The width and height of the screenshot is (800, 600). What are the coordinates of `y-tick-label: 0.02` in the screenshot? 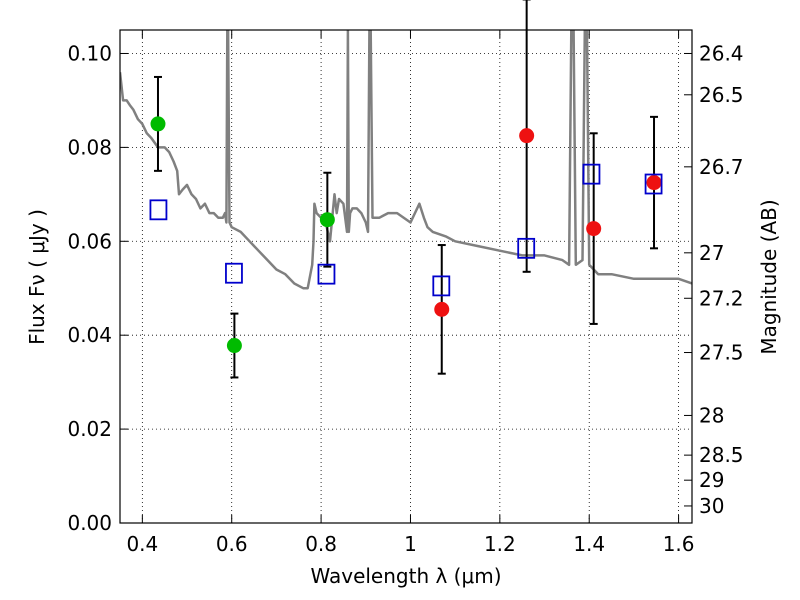 It's located at (89, 429).